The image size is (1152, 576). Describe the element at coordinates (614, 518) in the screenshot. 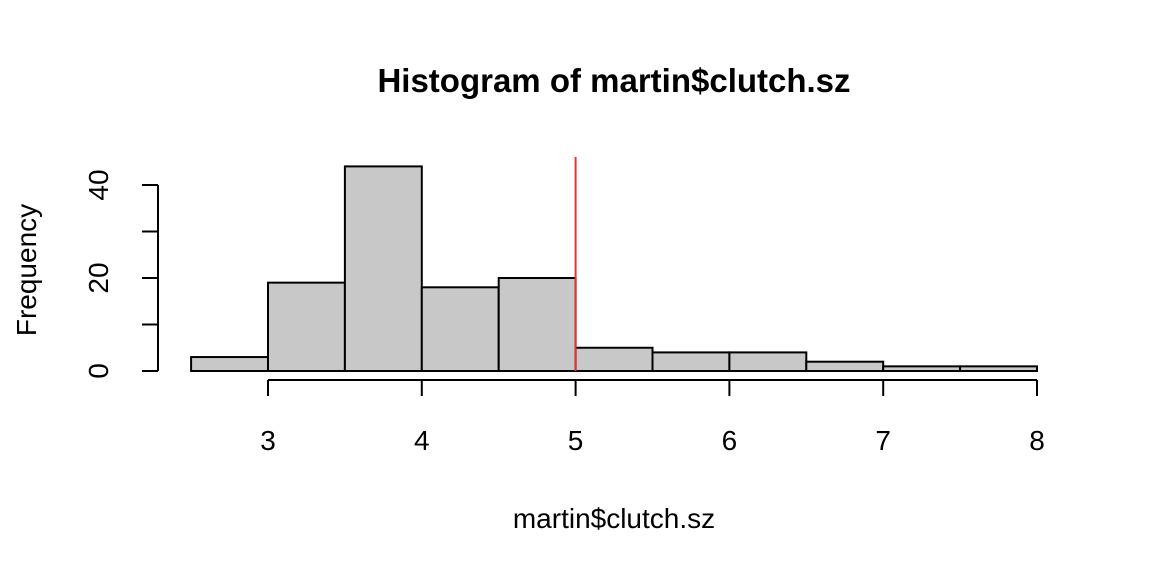

I see `x-axis-label: martin$clutch.sz` at that location.